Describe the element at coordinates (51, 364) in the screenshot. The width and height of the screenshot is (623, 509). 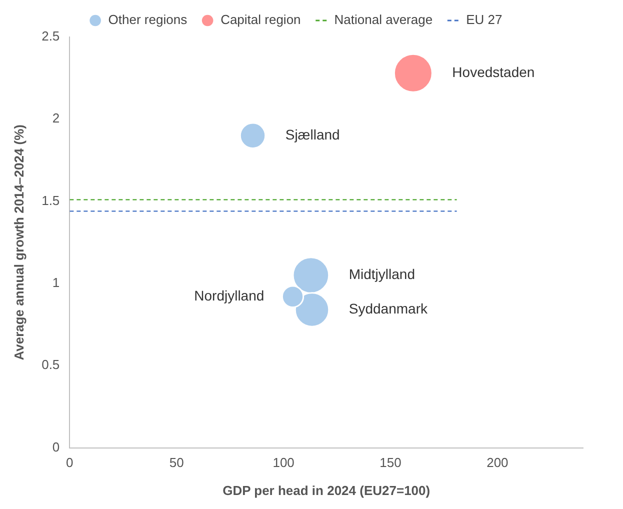
I see `y-tick-label: 0.5` at that location.